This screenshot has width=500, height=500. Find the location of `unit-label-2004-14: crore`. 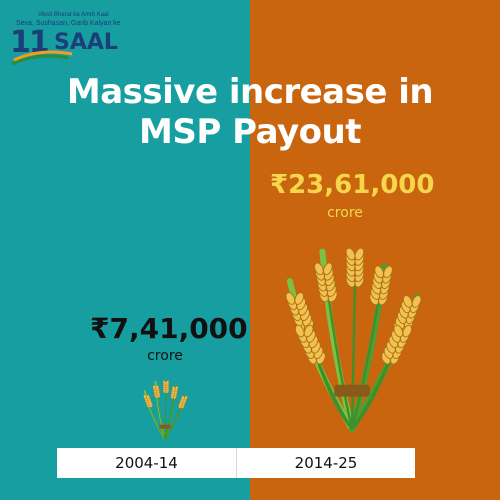

unit-label-2004-14: crore is located at coordinates (165, 356).